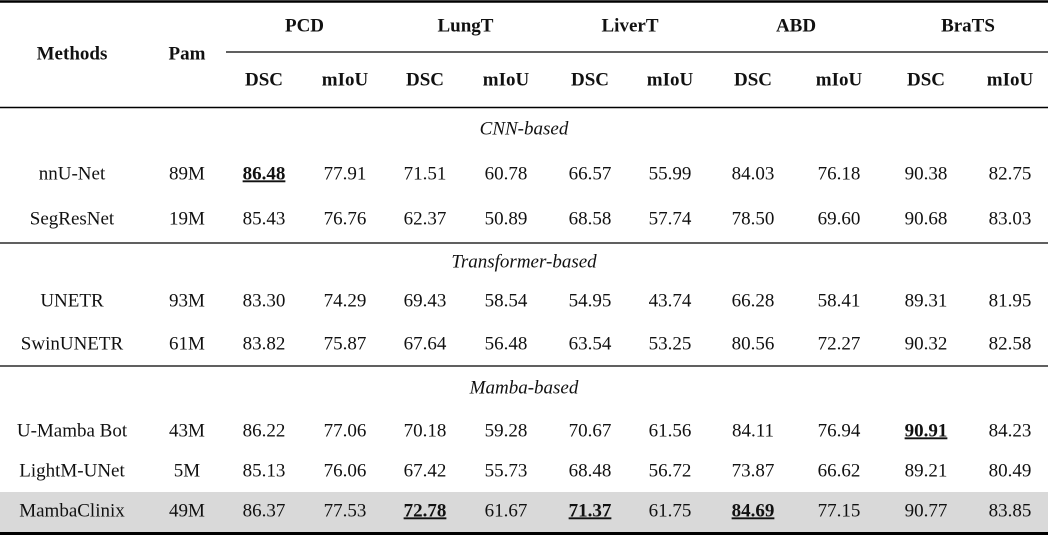  I want to click on metric-value: 83.03, so click(1010, 218).